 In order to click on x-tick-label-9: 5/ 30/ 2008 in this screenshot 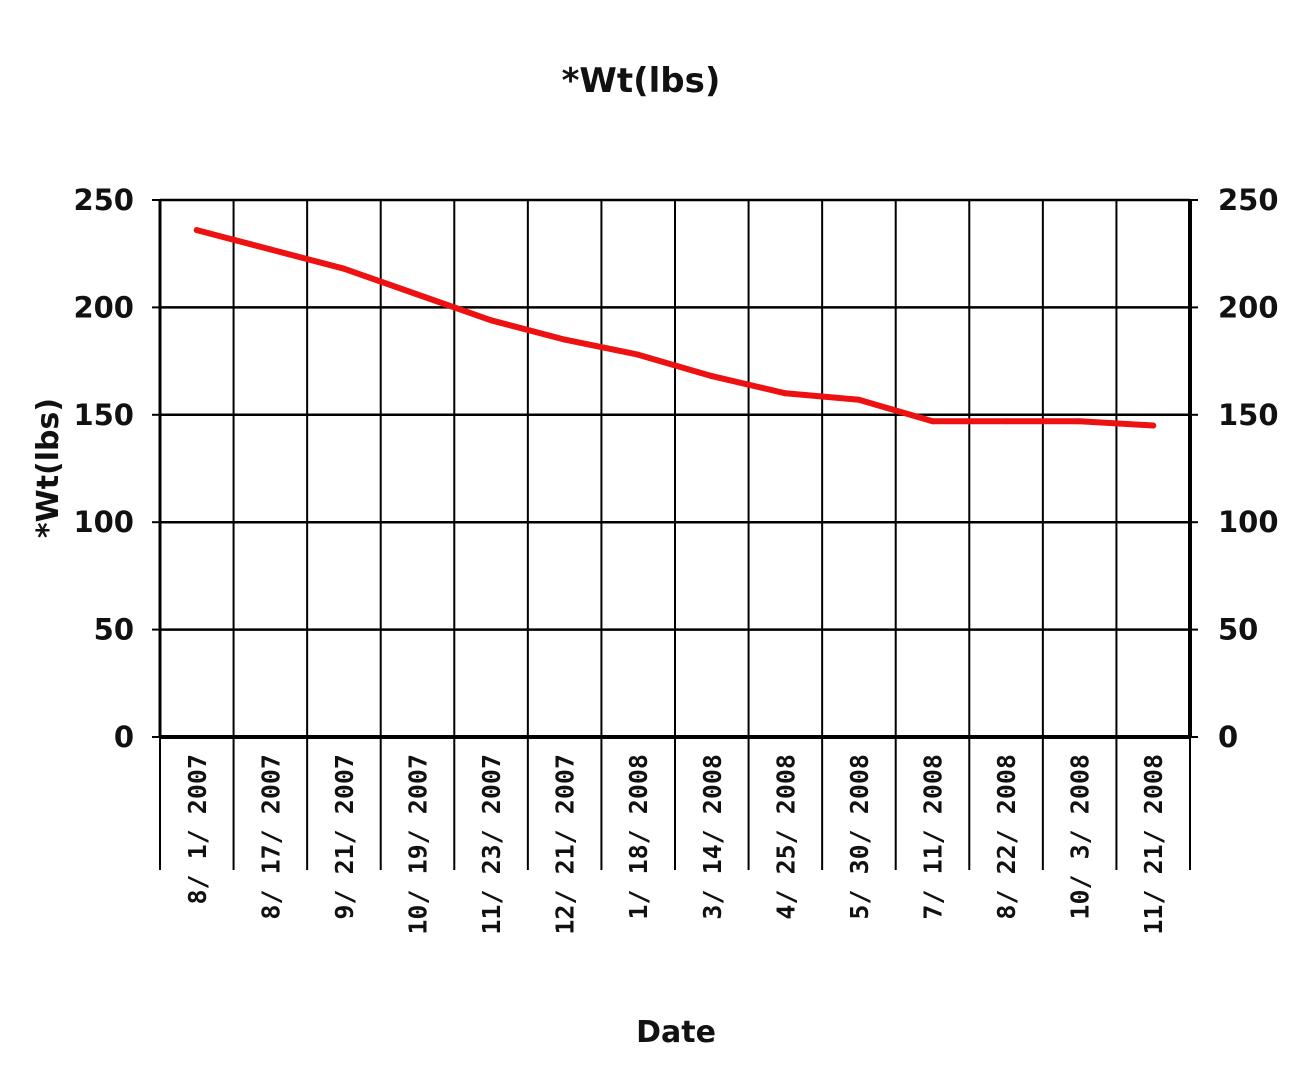, I will do `click(859, 837)`.